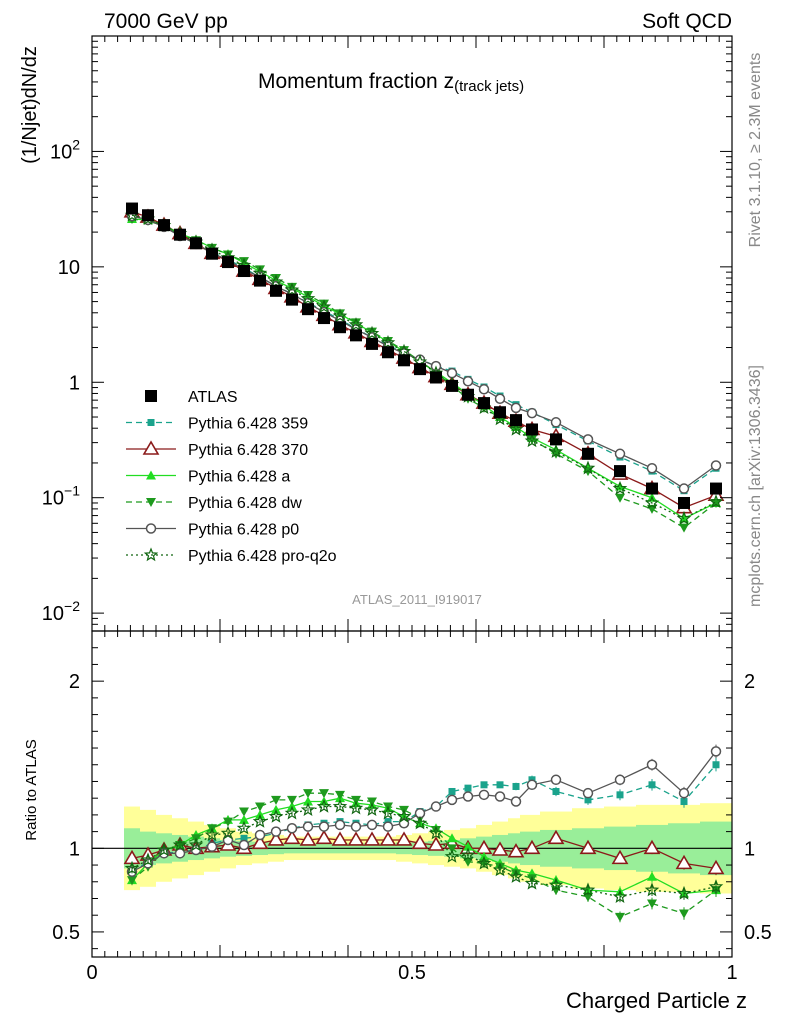 The image size is (786, 1024). I want to click on ratio-series-star, so click(424, 851).